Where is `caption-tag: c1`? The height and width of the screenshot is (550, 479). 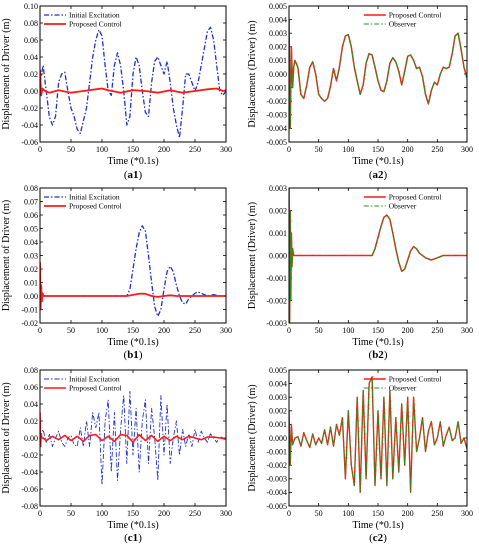
caption-tag: c1 is located at coordinates (133, 538).